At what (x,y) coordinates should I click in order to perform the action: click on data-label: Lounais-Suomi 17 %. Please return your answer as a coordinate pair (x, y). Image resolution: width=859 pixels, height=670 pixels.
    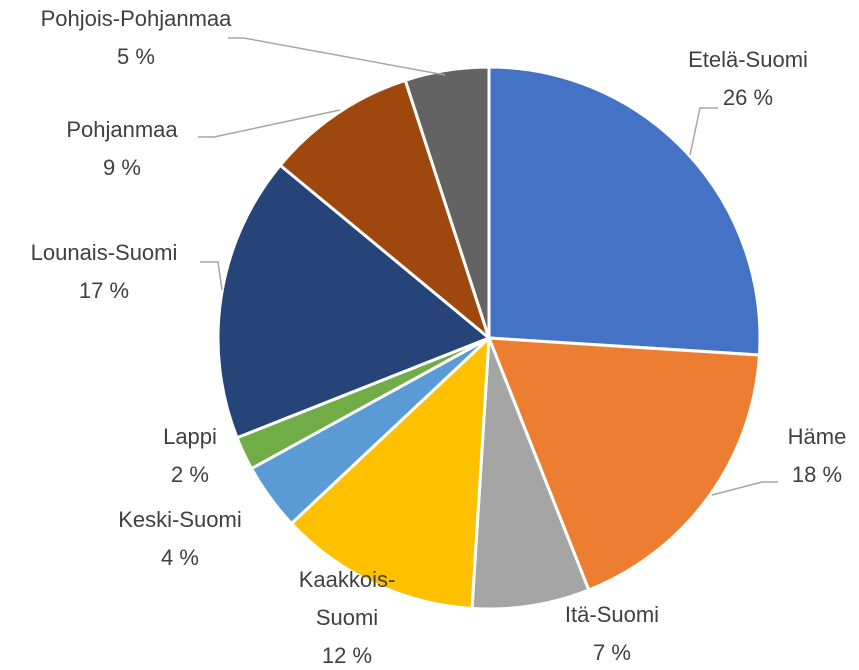
    Looking at the image, I should click on (104, 272).